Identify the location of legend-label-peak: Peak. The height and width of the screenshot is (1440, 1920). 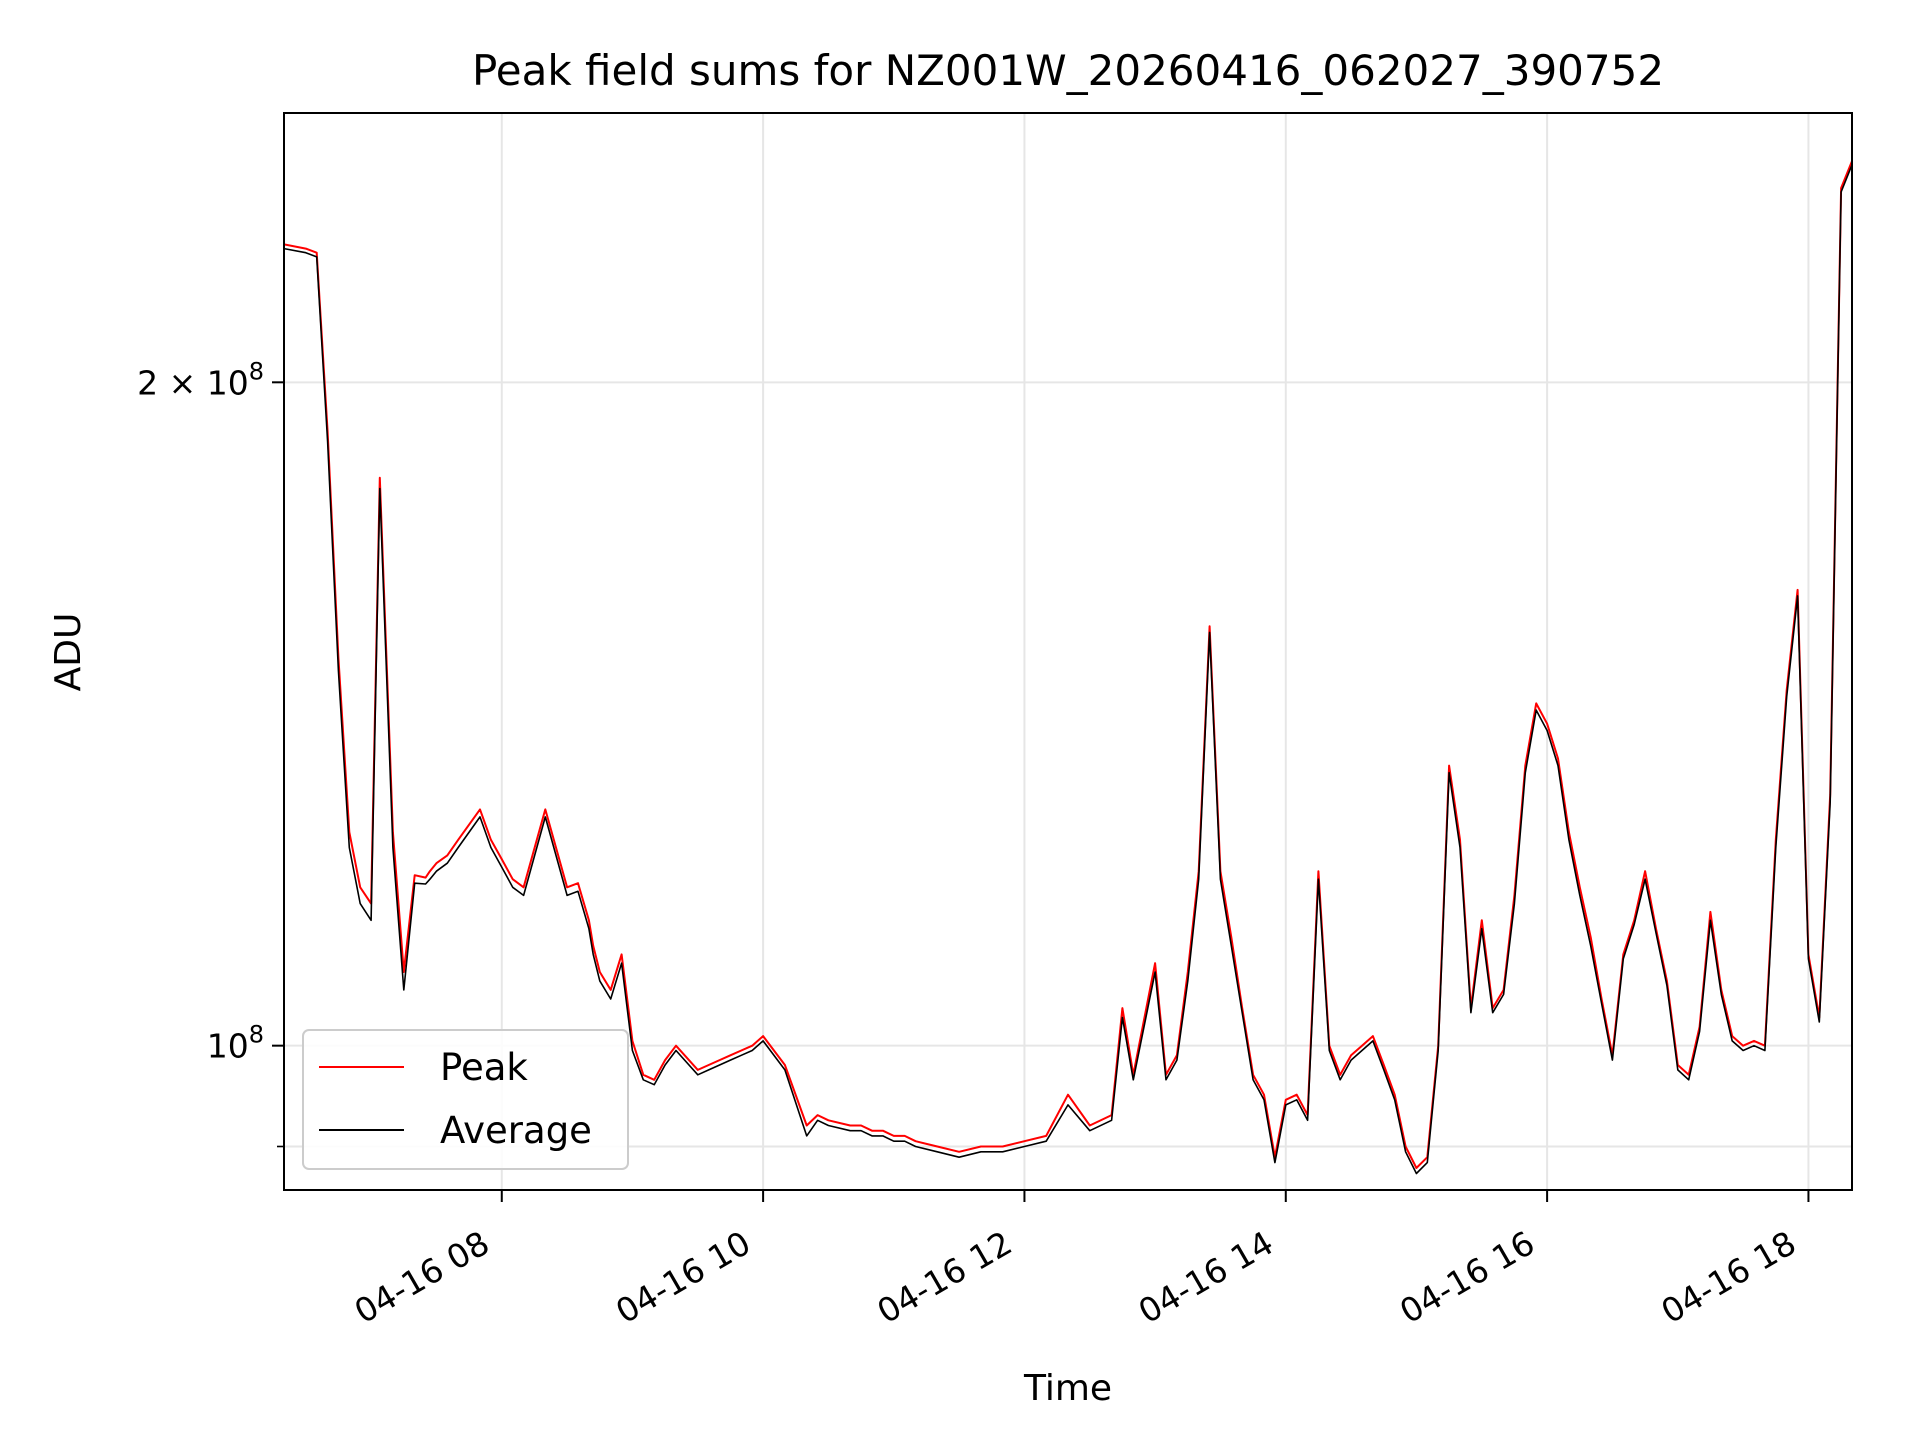
(484, 1067).